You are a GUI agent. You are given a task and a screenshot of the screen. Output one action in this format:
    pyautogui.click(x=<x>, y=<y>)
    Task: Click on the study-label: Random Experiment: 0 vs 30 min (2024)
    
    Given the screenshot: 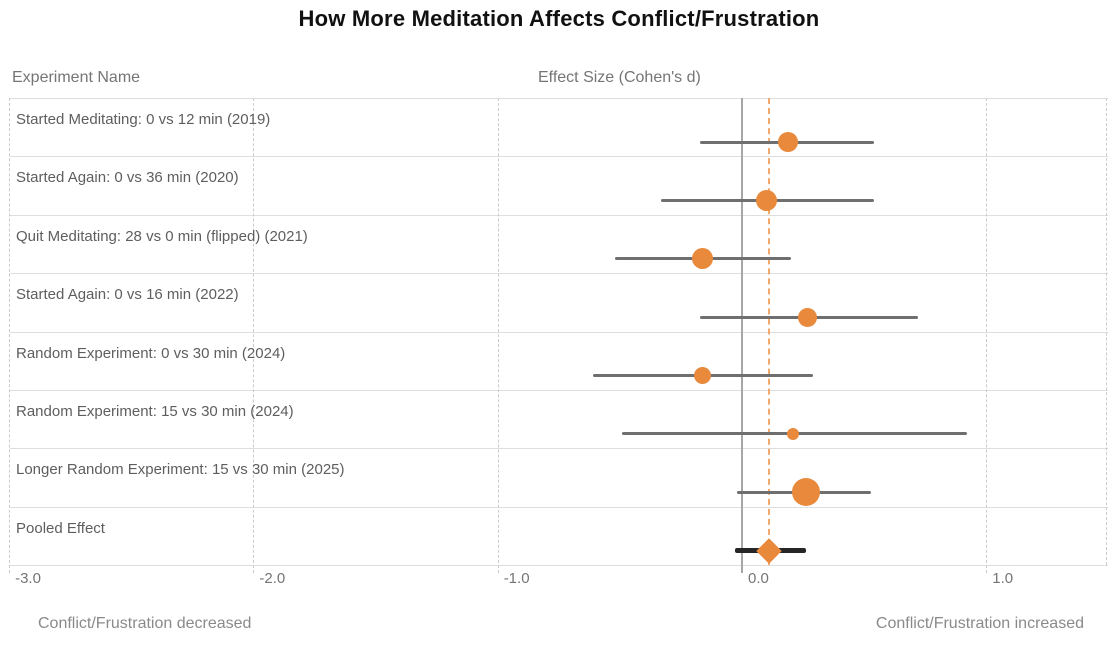 What is the action you would take?
    pyautogui.click(x=151, y=353)
    